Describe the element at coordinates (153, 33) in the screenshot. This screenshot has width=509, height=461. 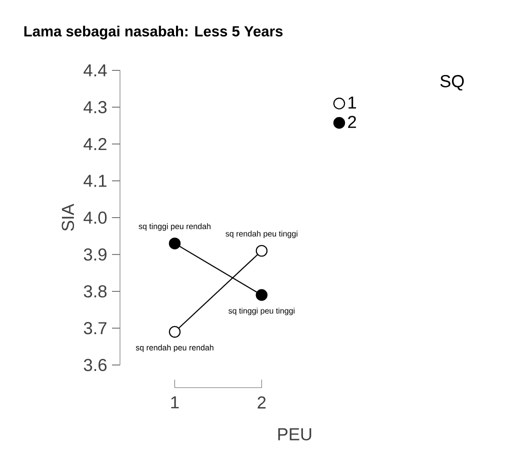
I see `chart-title: Lama sebagai nasabah: Less 5 Years` at that location.